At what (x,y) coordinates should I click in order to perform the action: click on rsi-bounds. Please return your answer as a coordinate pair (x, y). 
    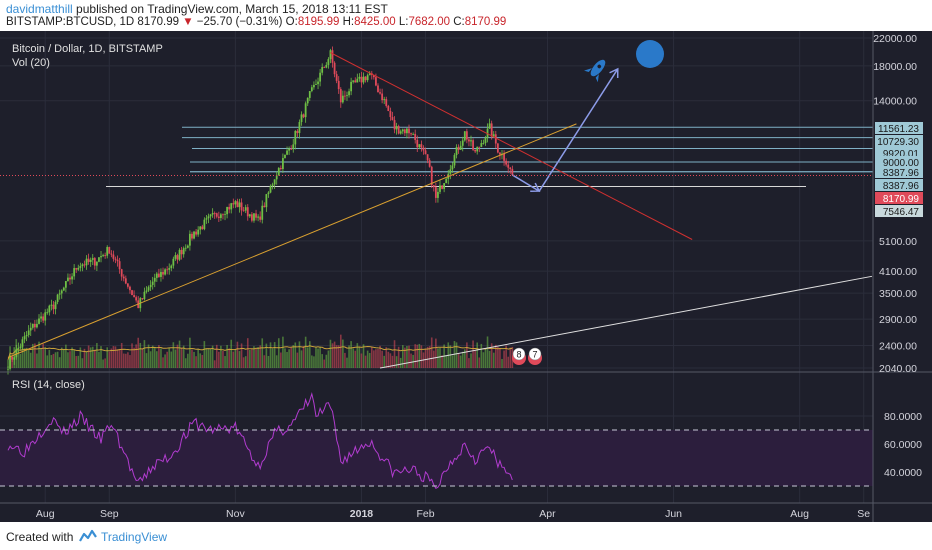
    Looking at the image, I should click on (436, 458).